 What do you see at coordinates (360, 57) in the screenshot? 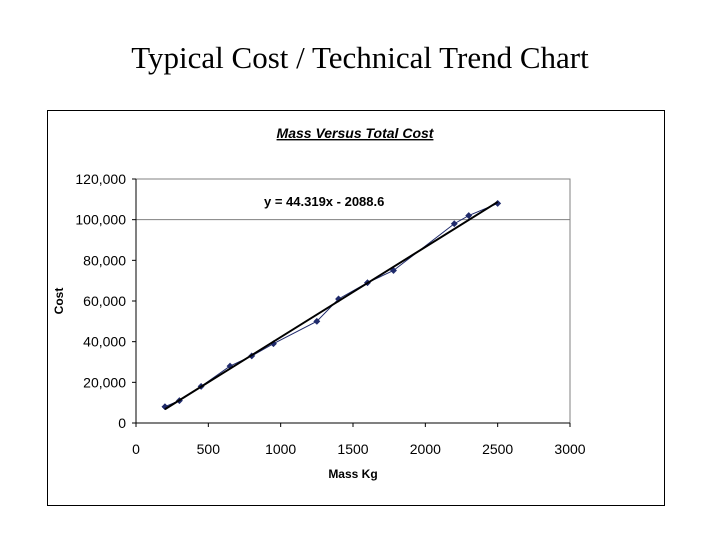
I see `slide-title: Typical Cost / Technical Trend Chart` at bounding box center [360, 57].